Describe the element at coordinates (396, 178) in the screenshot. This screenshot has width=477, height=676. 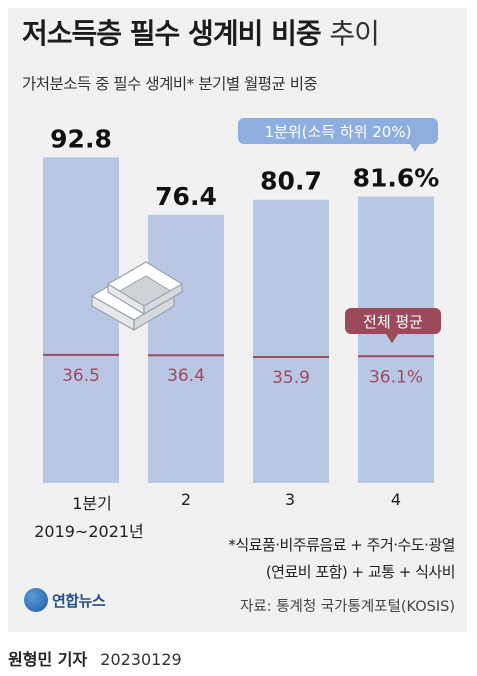
I see `bar-value-label-q4: 81.6%` at that location.